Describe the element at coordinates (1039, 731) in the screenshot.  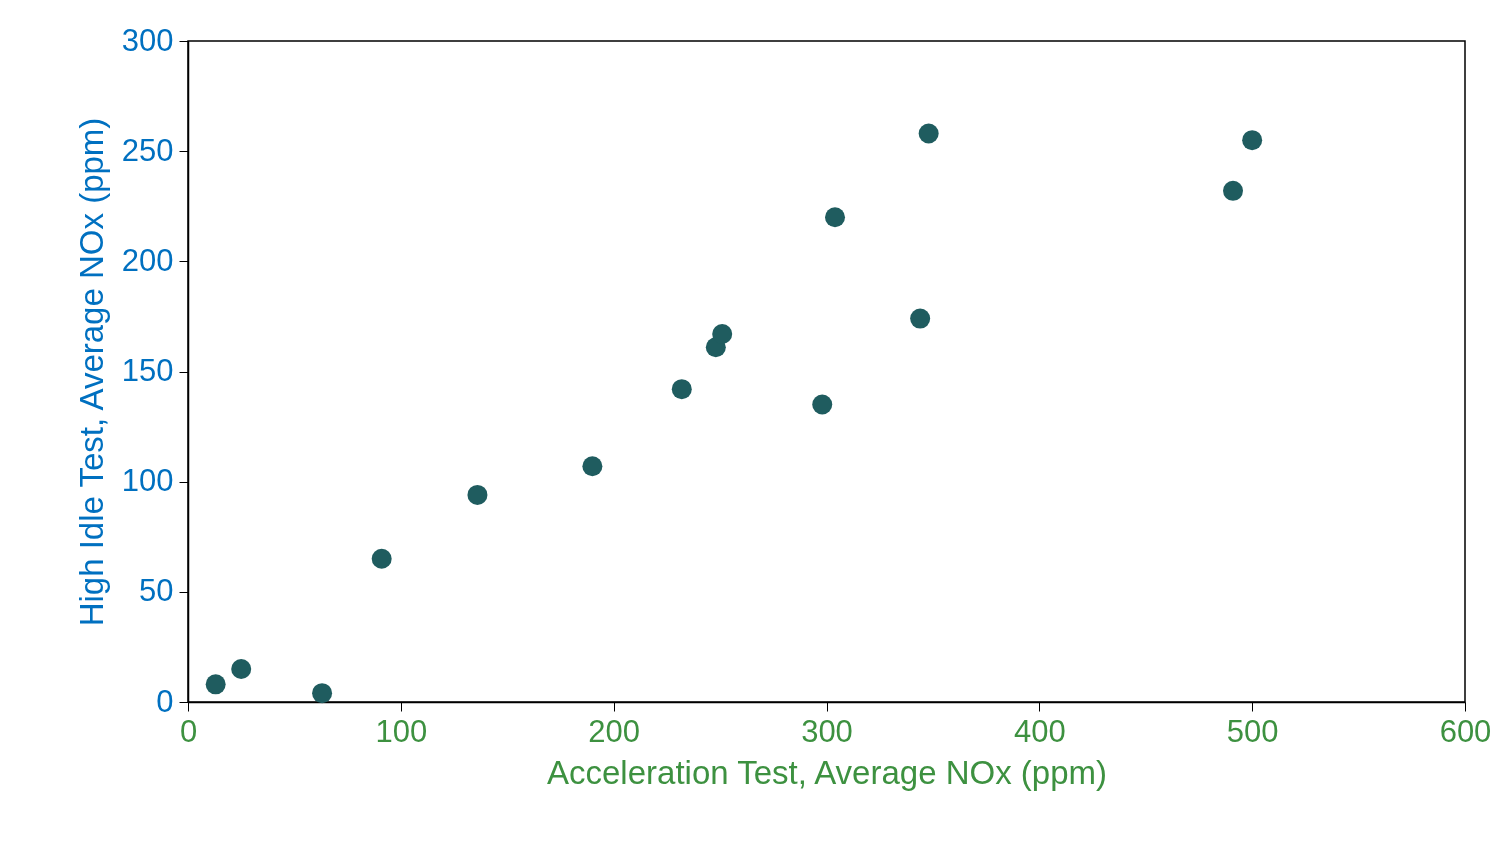
I see `x-tick-label: 400` at that location.